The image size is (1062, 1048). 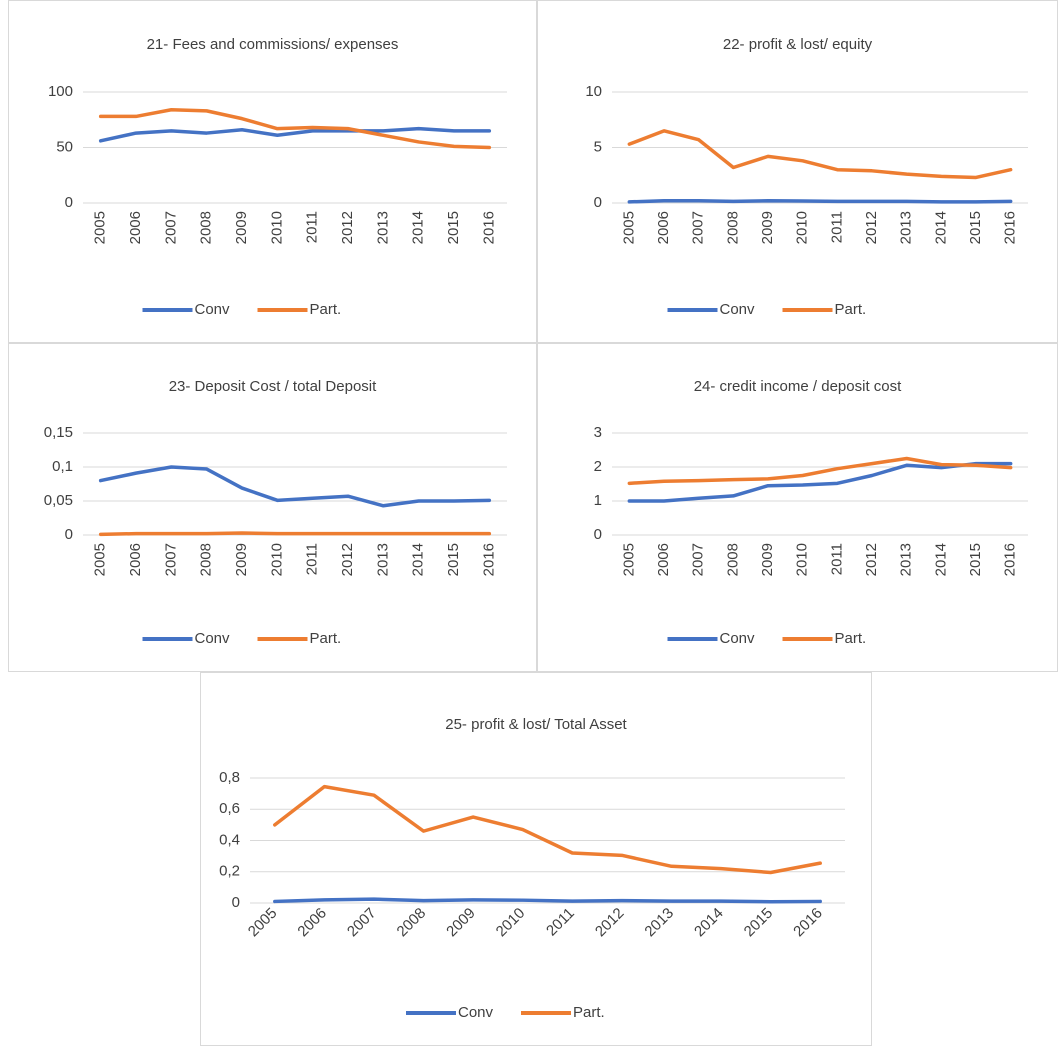 I want to click on chart-title: 25- profit & lost/ Total Asset, so click(x=536, y=724).